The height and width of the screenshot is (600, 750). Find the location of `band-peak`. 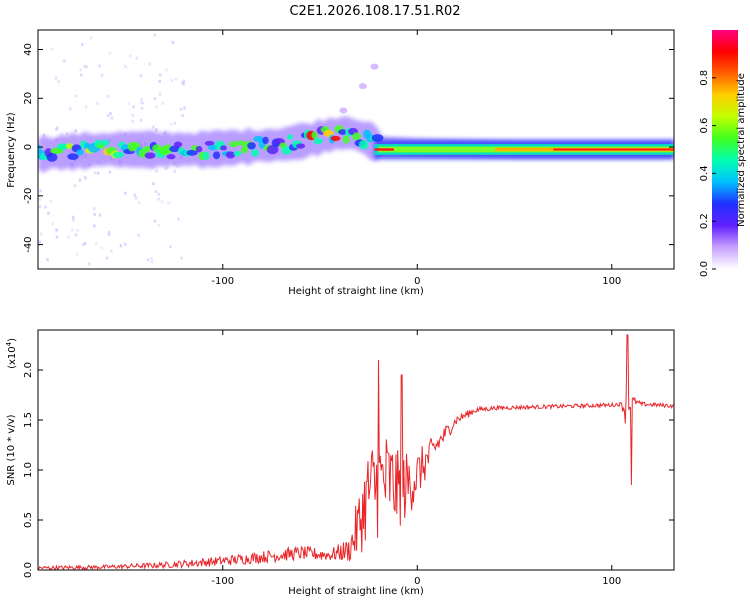

band-peak is located at coordinates (613, 149).